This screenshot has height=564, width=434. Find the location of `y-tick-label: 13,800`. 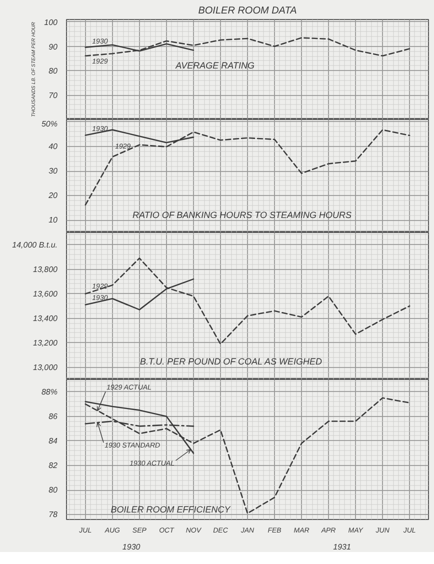

y-tick-label: 13,800 is located at coordinates (45, 269).